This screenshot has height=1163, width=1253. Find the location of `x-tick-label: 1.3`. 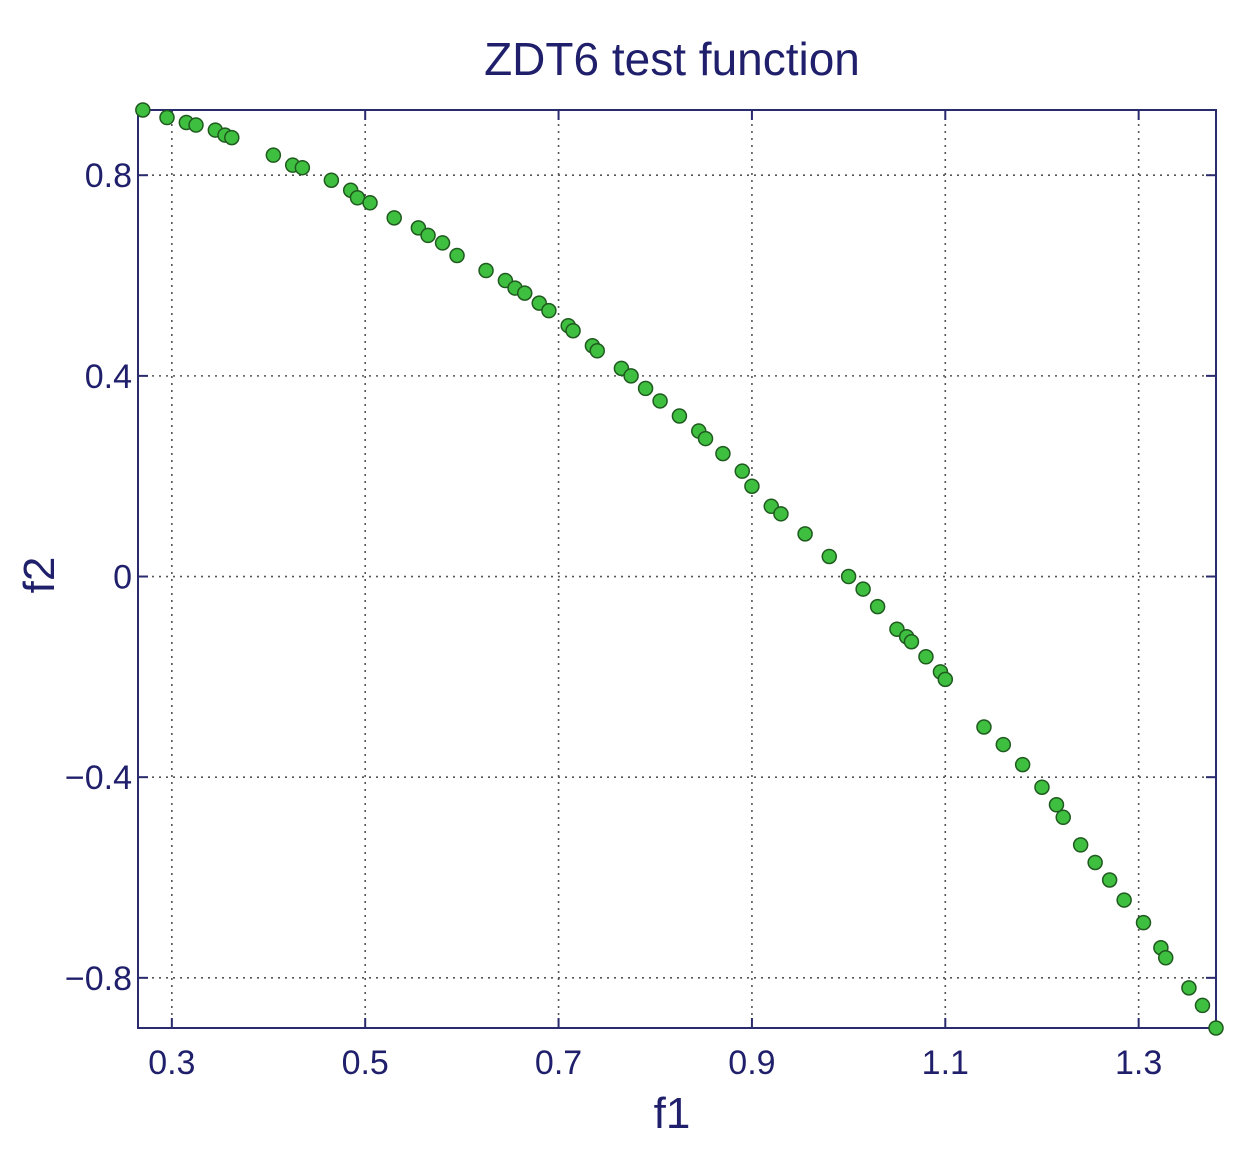

x-tick-label: 1.3 is located at coordinates (1138, 1063).